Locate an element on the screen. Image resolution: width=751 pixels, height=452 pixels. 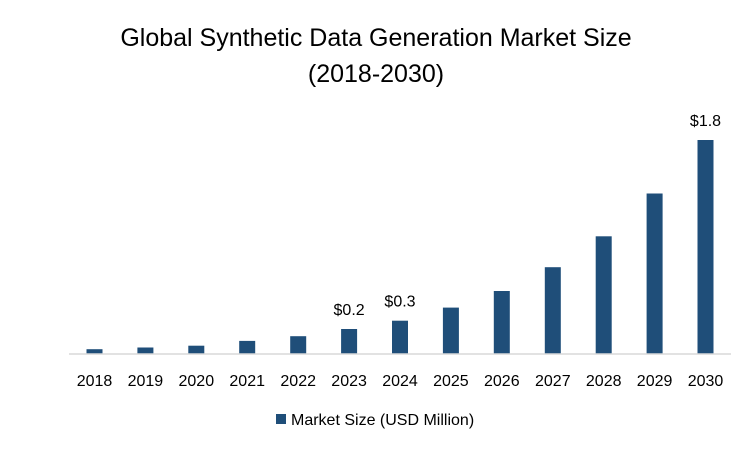
bar-2021 is located at coordinates (247, 347).